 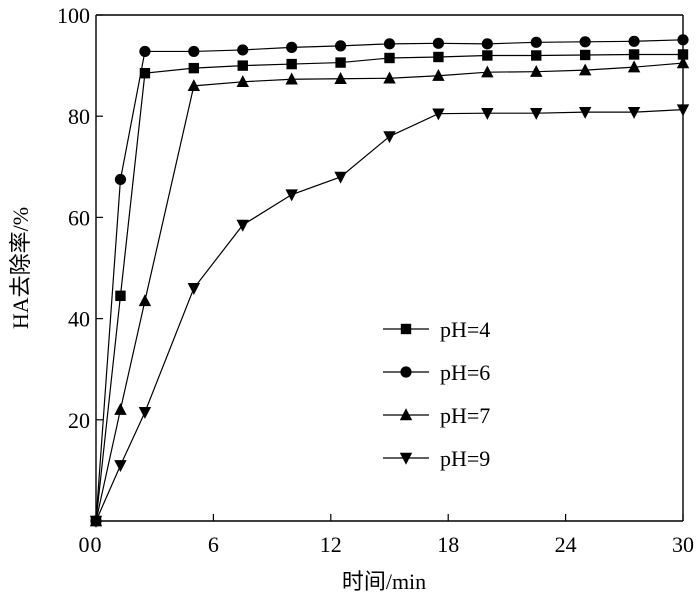 I want to click on y-tick-label: 100, so click(x=73, y=15).